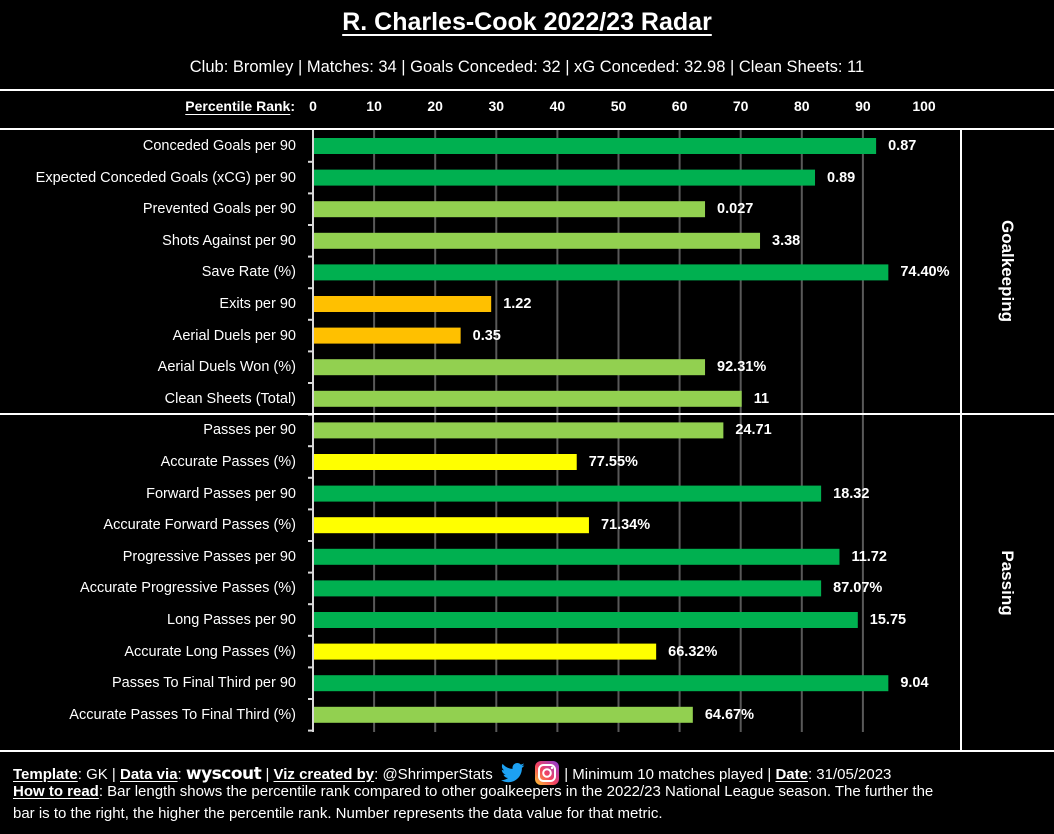 The height and width of the screenshot is (834, 1054). Describe the element at coordinates (517, 304) in the screenshot. I see `data-label: 1.22` at that location.